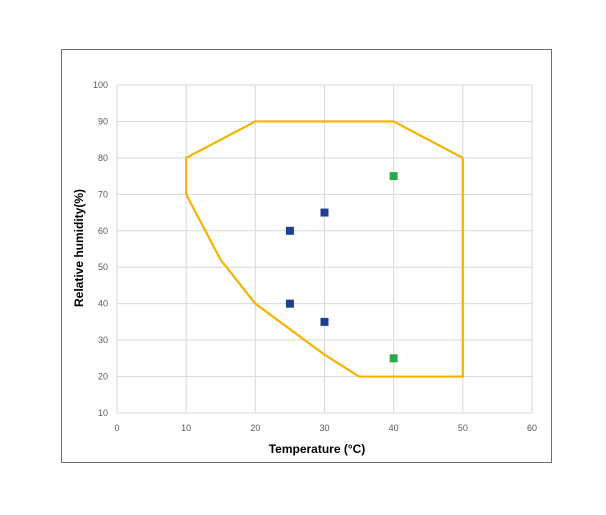 This screenshot has height=515, width=606. I want to click on y-tick-label: 60, so click(103, 231).